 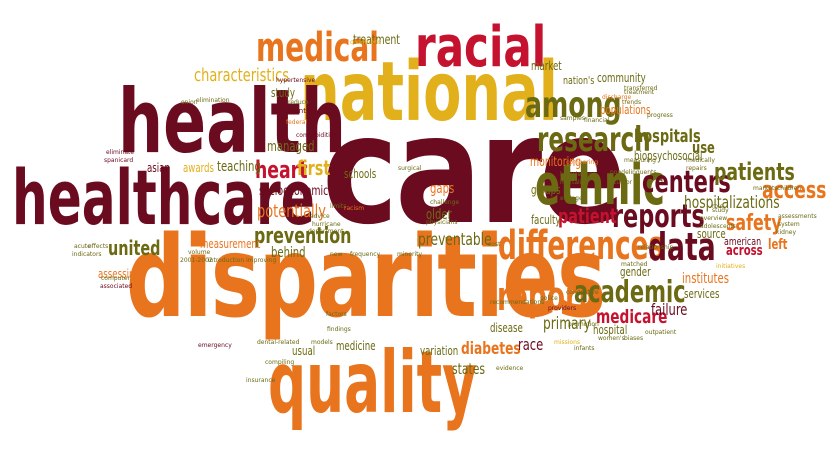 I want to click on word-study2: study, so click(x=720, y=210).